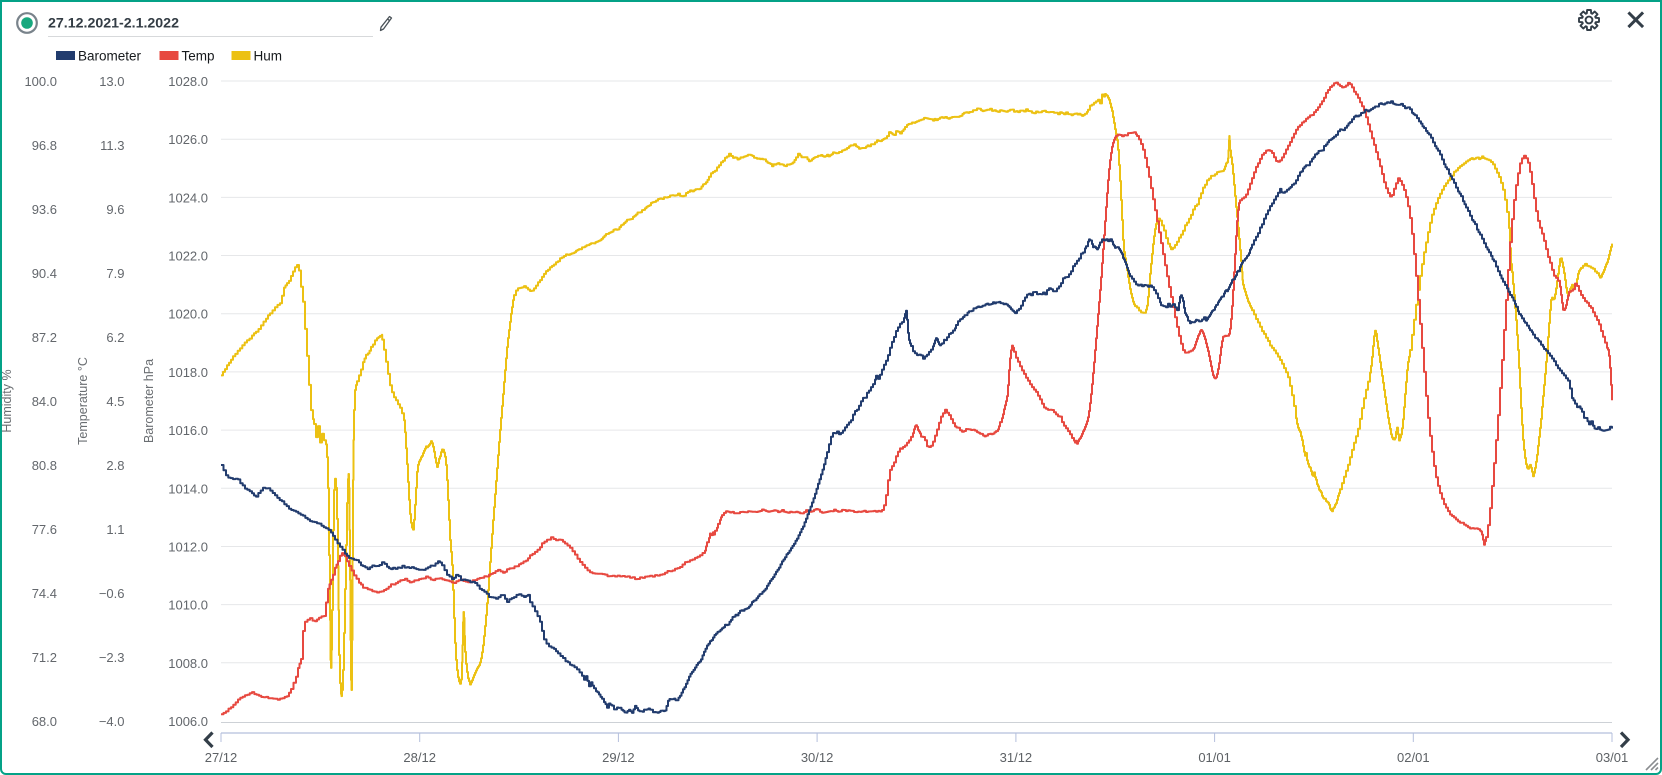 Image resolution: width=1662 pixels, height=775 pixels. Describe the element at coordinates (188, 721) in the screenshot. I see `svg-text: 1006.0` at that location.